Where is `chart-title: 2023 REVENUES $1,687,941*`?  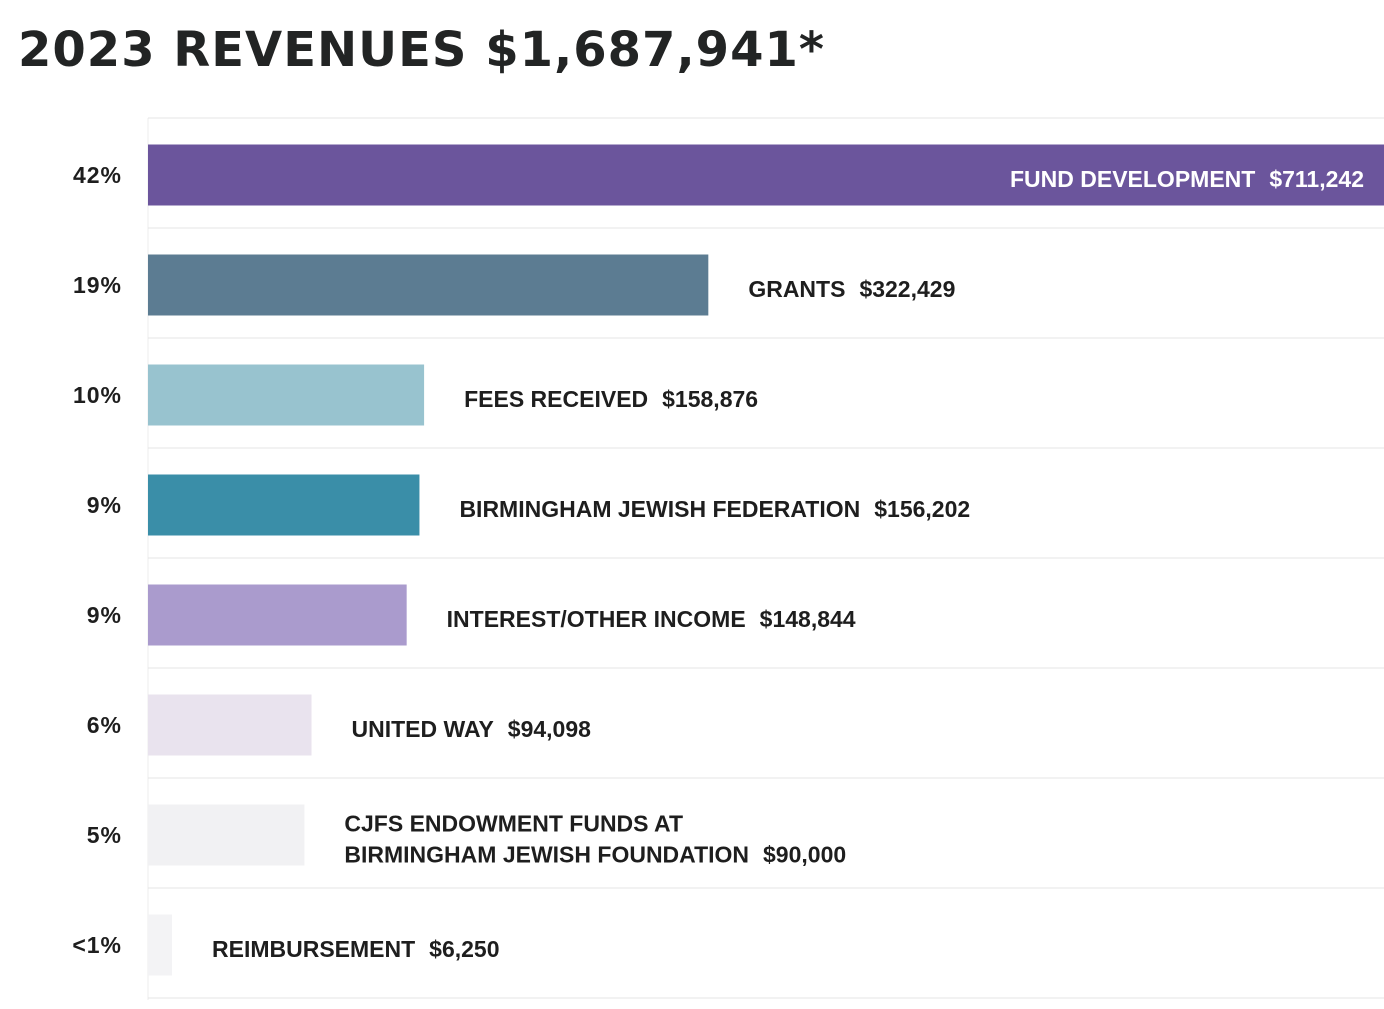
chart-title: 2023 REVENUES $1,687,941* is located at coordinates (421, 50).